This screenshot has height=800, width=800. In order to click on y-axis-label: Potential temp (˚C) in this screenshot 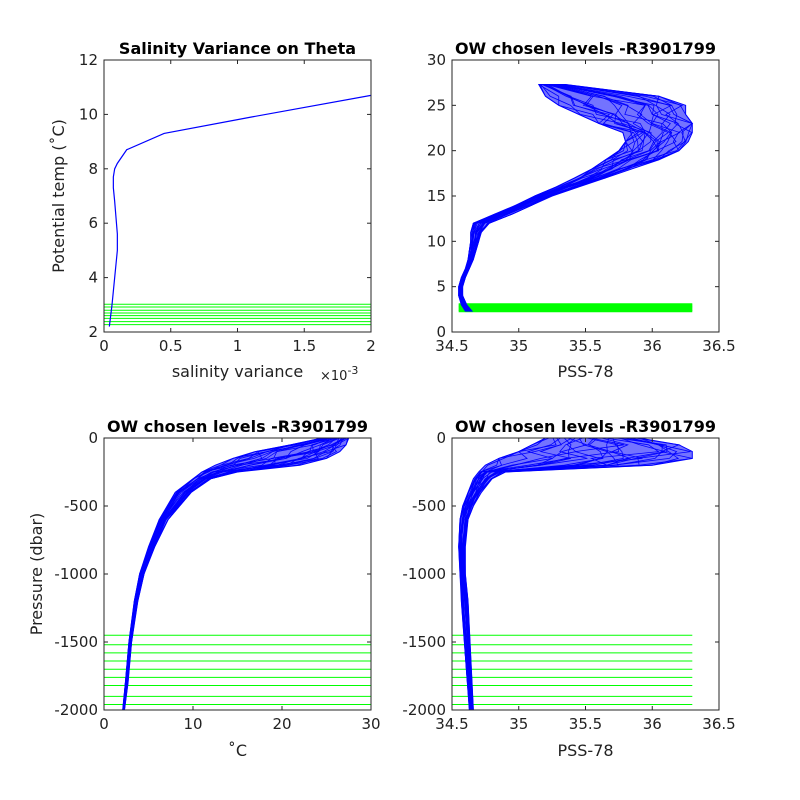, I will do `click(58, 196)`.